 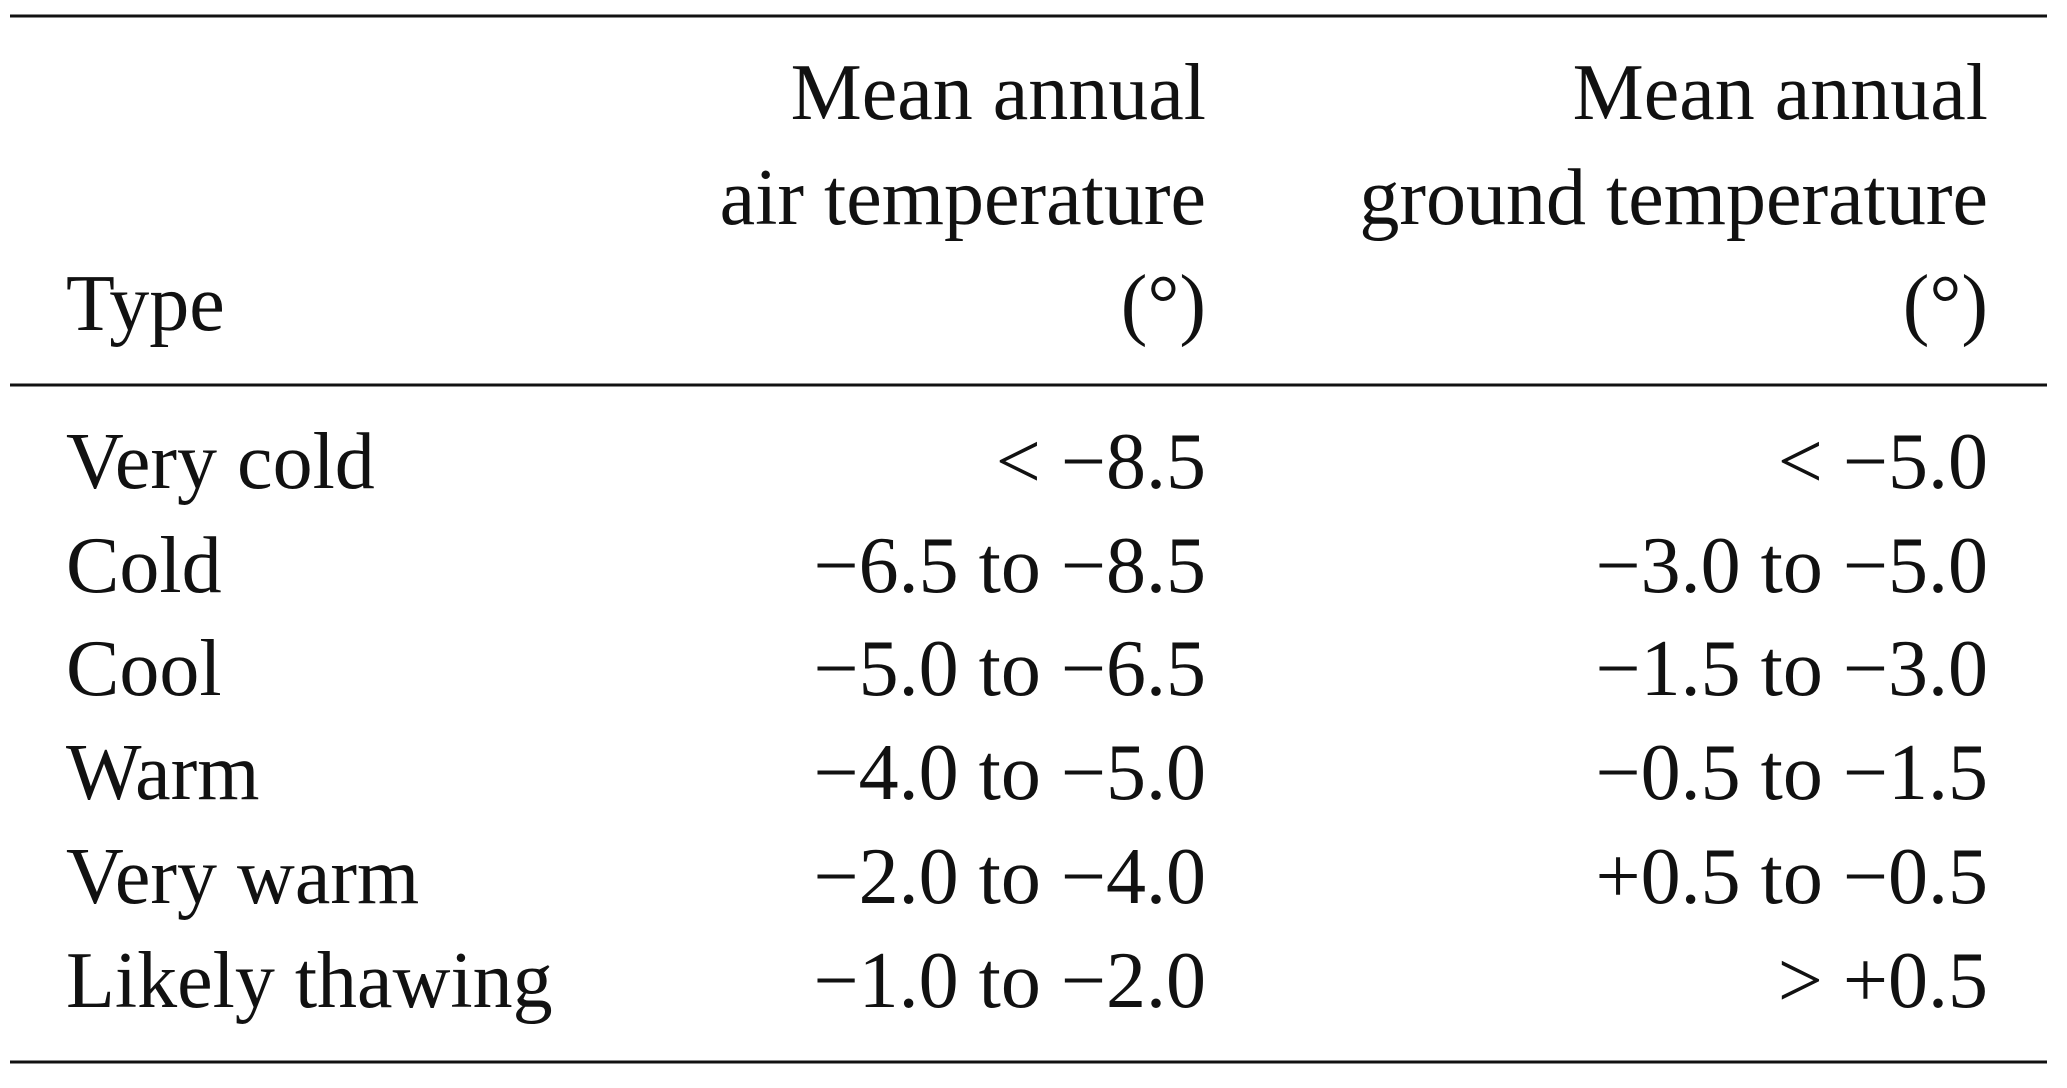 What do you see at coordinates (220, 462) in the screenshot?
I see `table-cell: Very cold` at bounding box center [220, 462].